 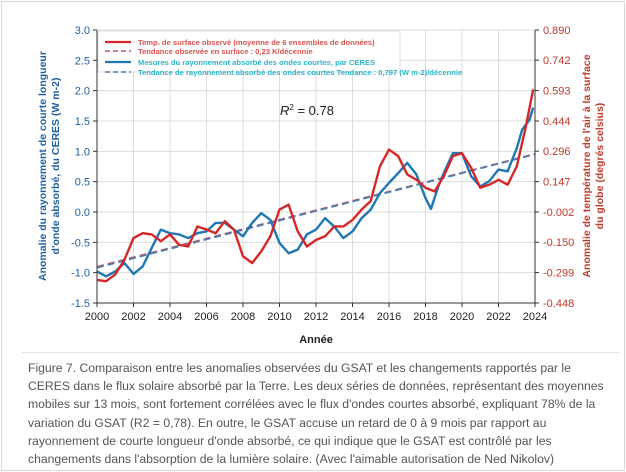 What do you see at coordinates (82, 92) in the screenshot?
I see `y-tick-label-left: 2.0` at bounding box center [82, 92].